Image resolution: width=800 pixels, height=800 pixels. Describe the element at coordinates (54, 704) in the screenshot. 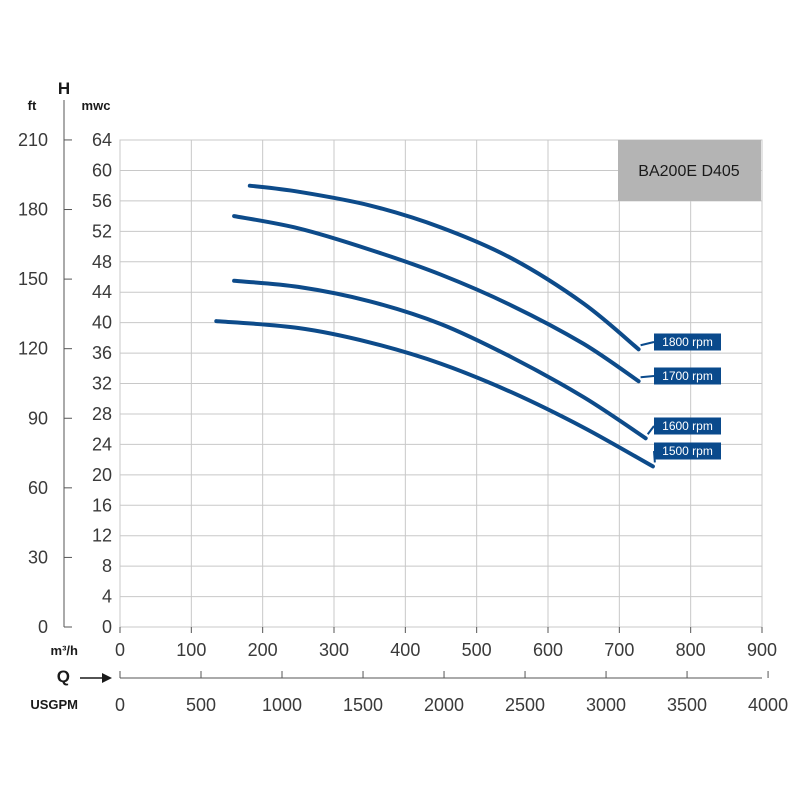

I see `x-unit-usgpm-label: USGPM` at that location.